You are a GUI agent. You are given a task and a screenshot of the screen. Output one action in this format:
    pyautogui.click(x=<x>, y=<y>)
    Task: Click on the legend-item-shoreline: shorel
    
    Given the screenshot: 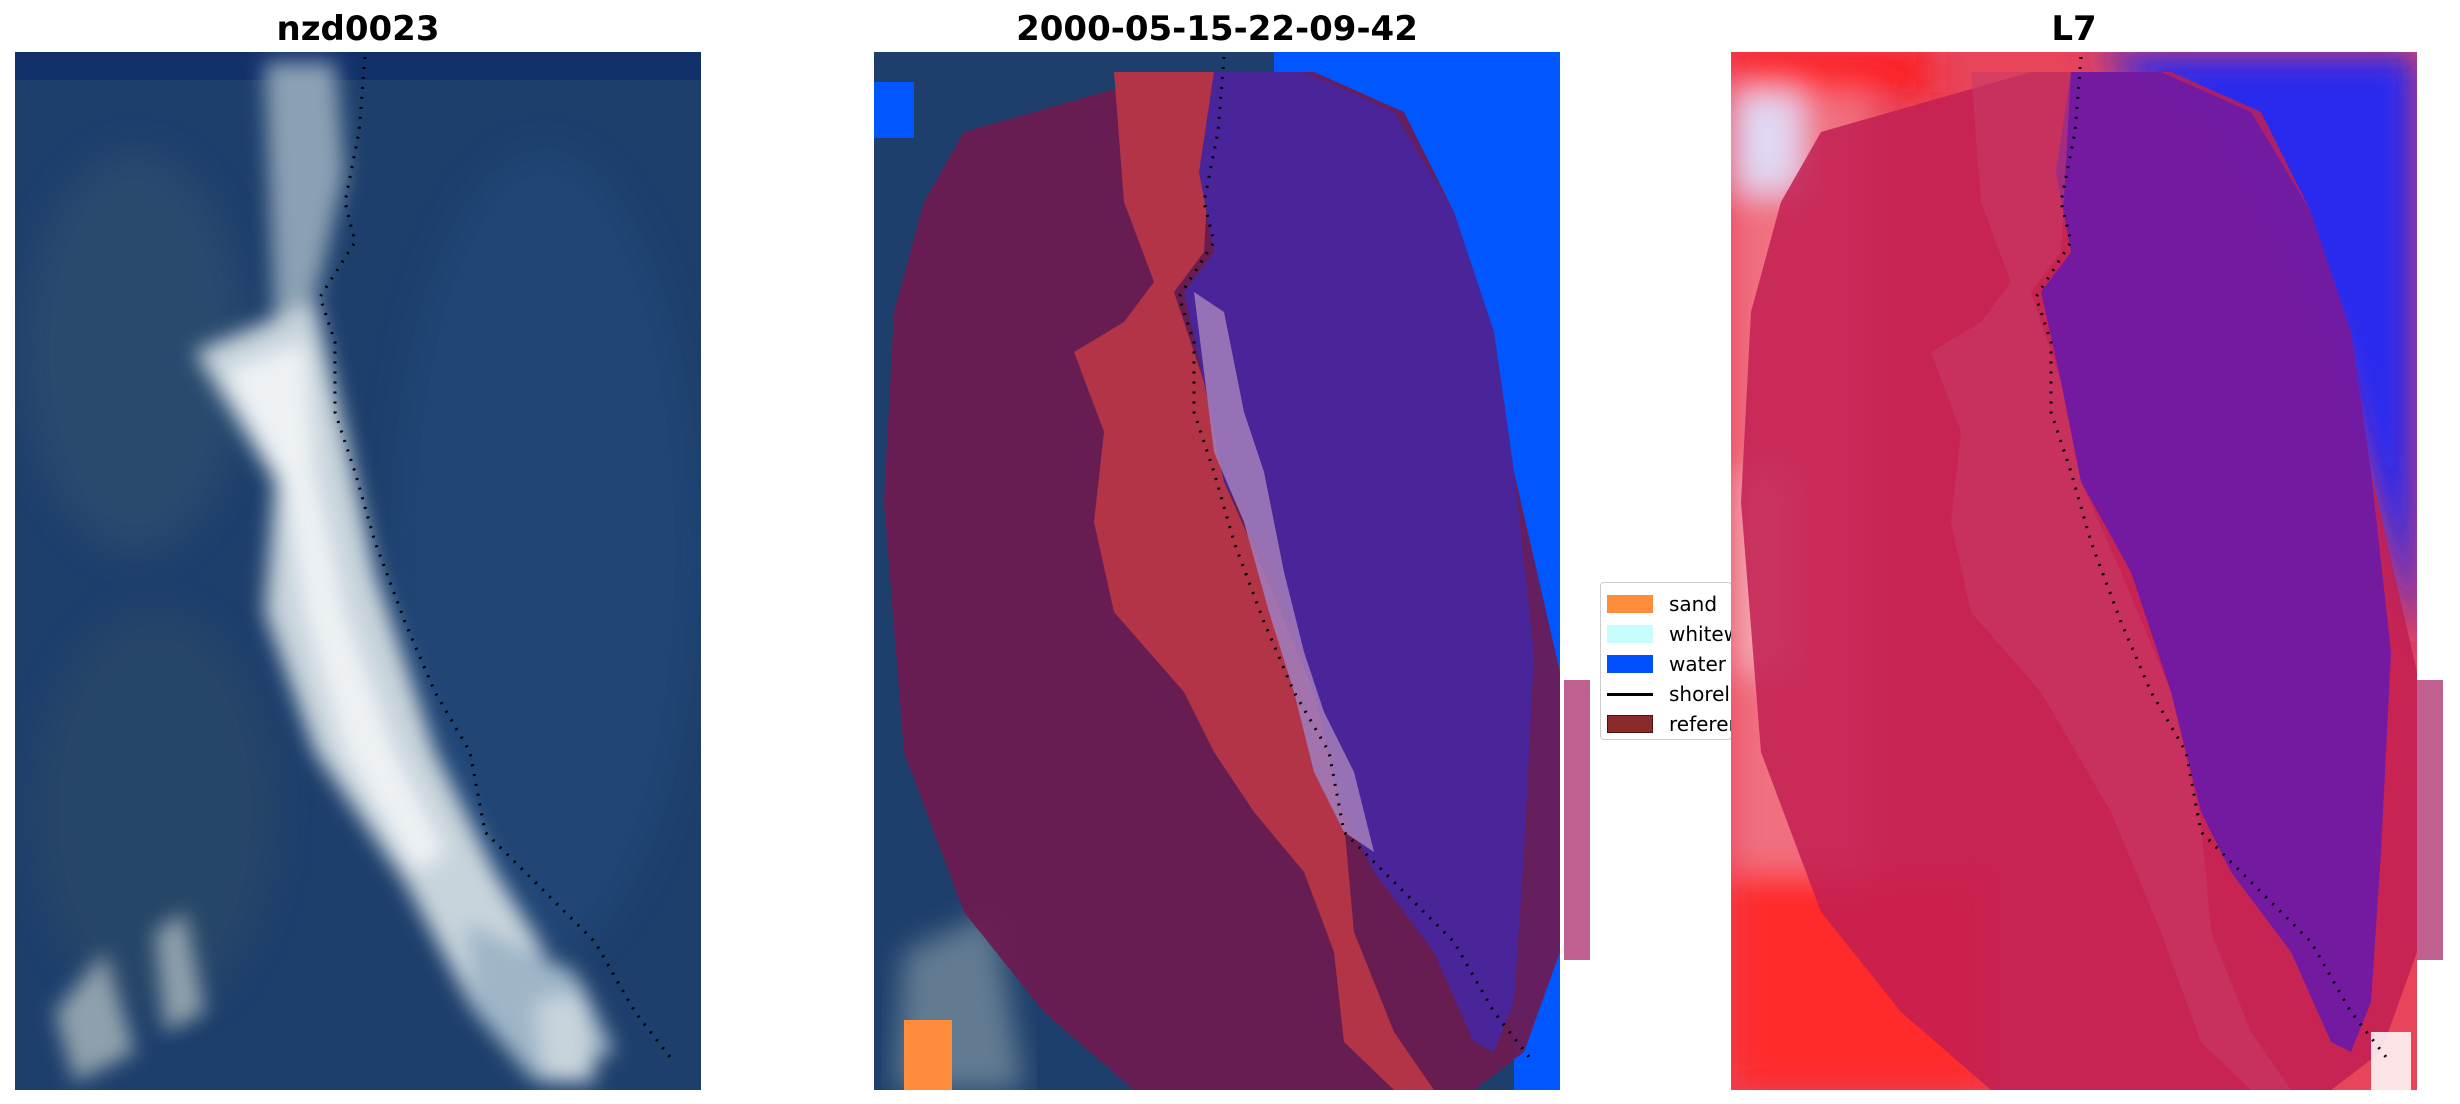 What is the action you would take?
    pyautogui.click(x=1669, y=694)
    